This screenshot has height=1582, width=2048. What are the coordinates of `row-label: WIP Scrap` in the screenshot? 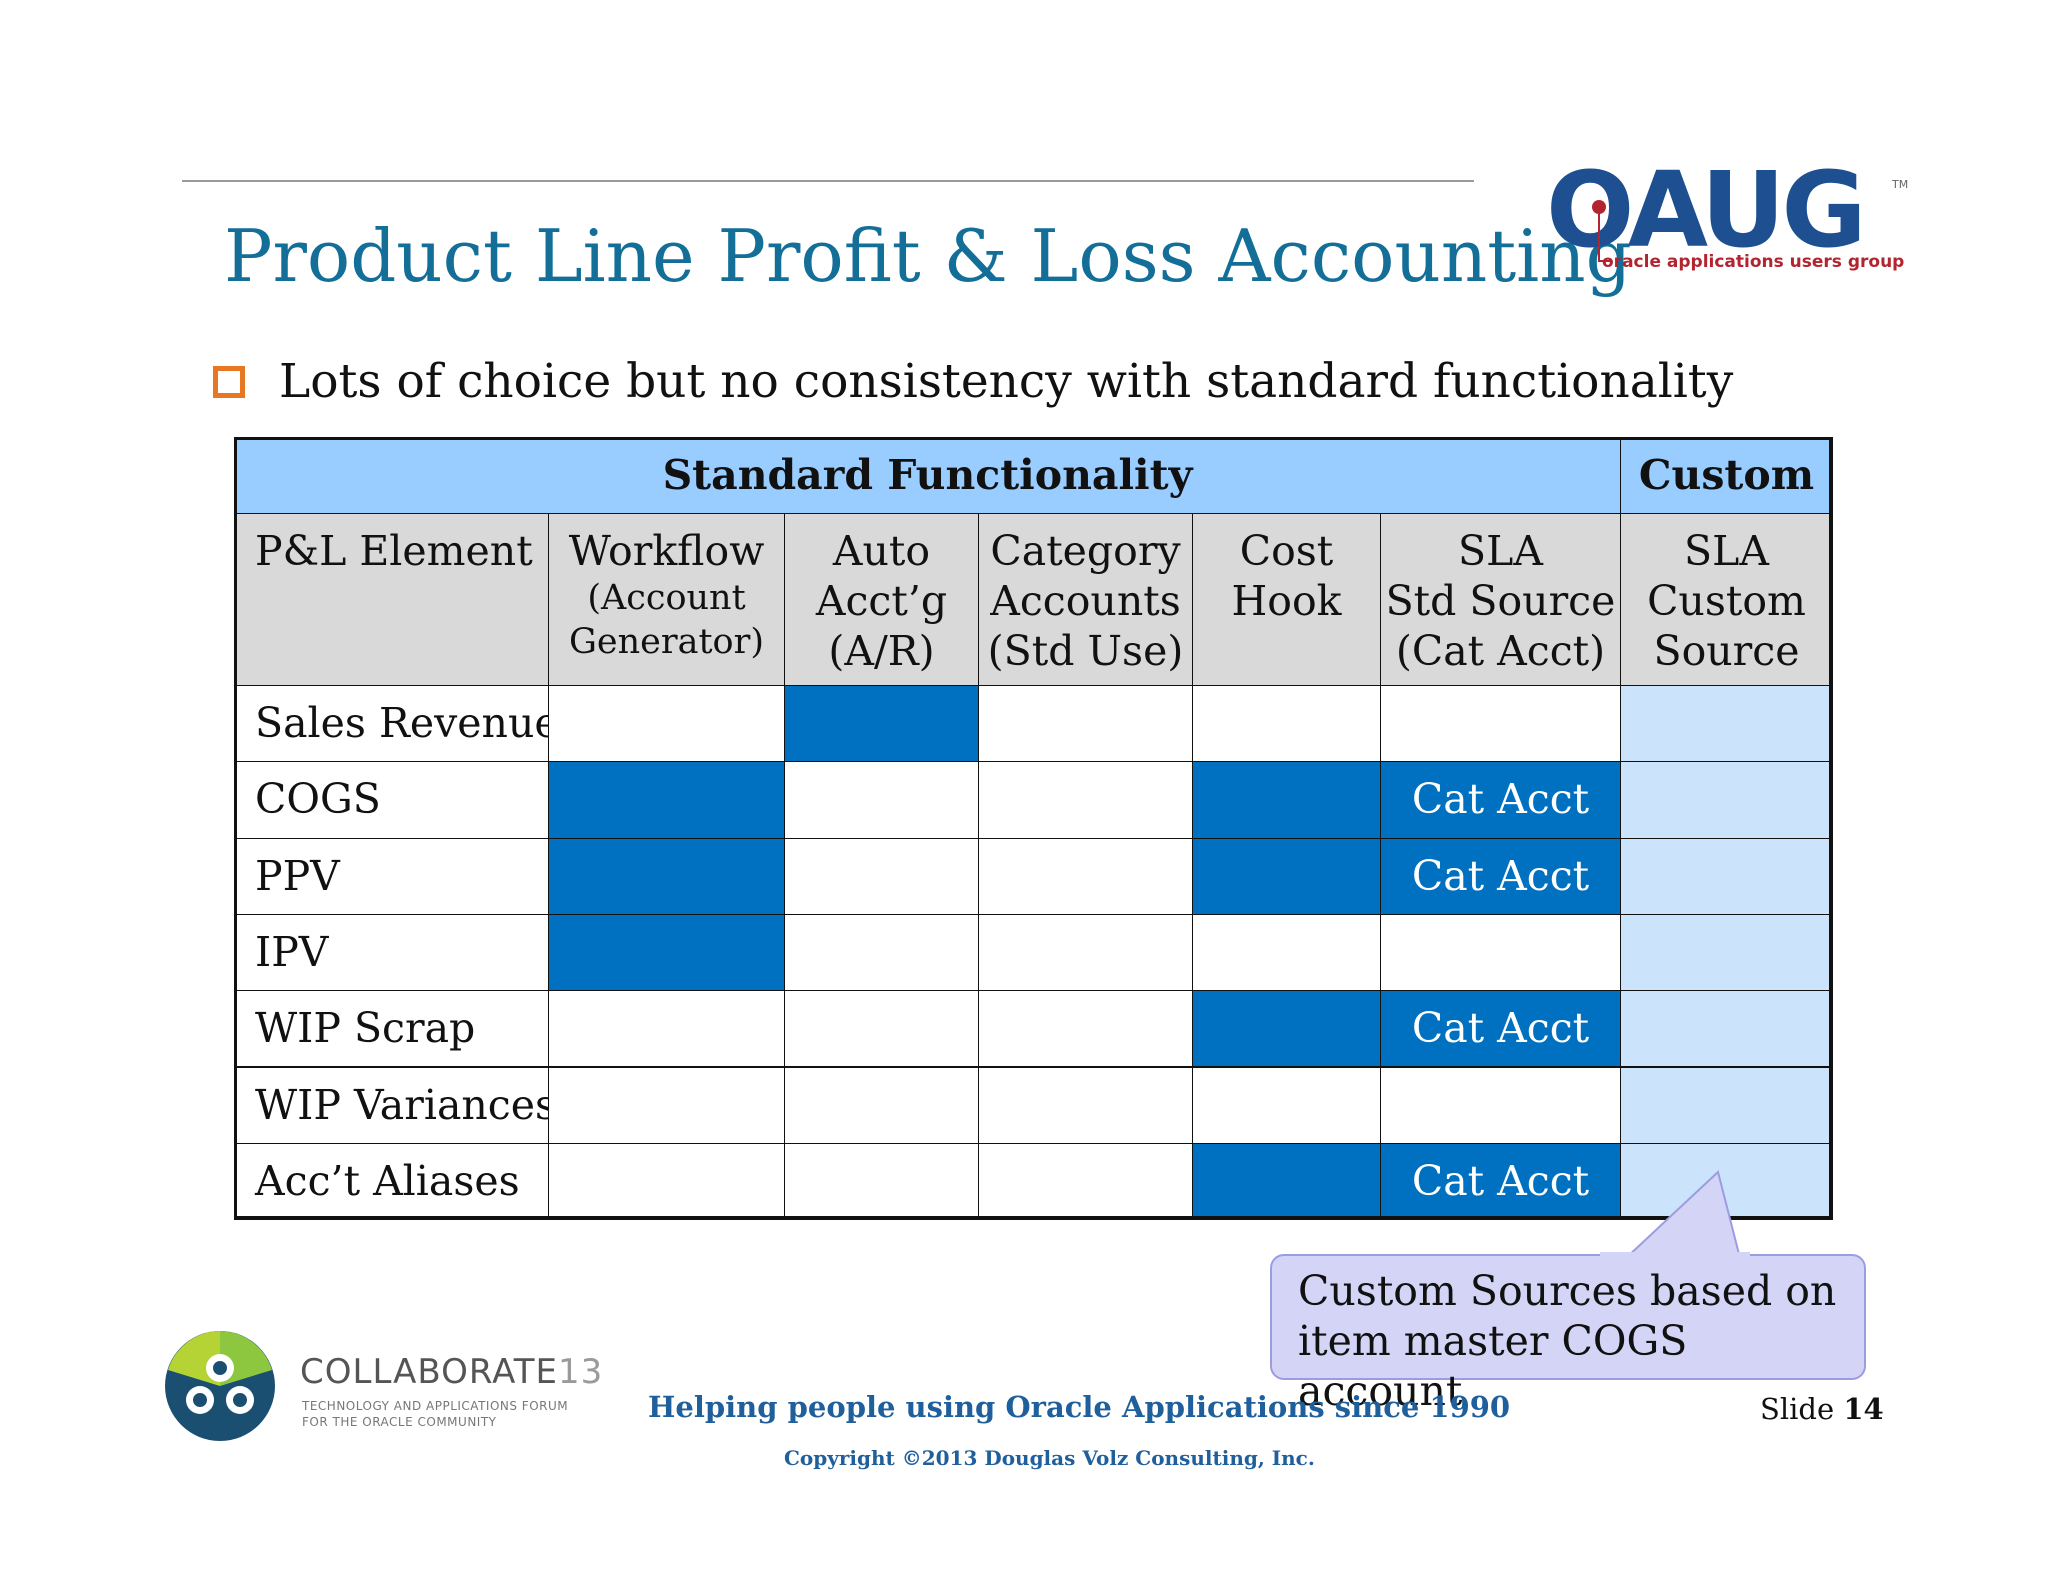 It's located at (391, 1029).